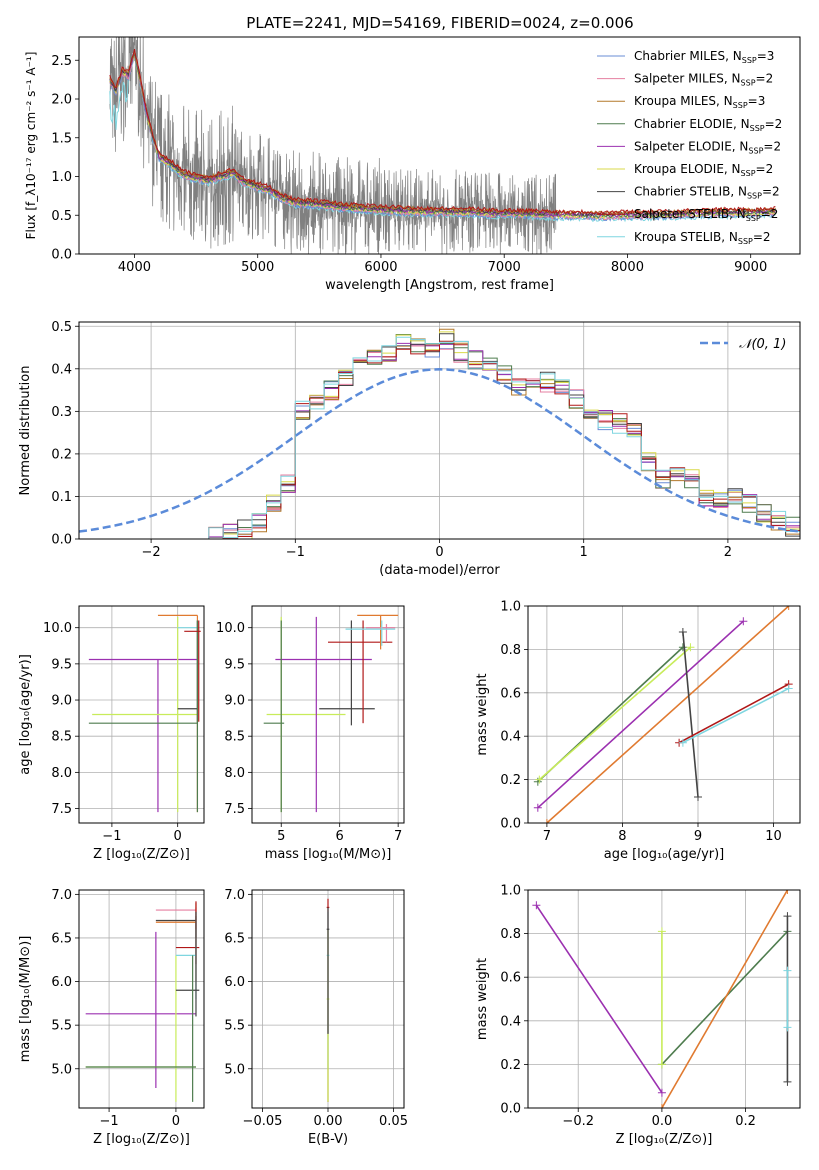 The image size is (819, 1170). Describe the element at coordinates (439, 450) in the screenshot. I see `normal-curve` at that location.